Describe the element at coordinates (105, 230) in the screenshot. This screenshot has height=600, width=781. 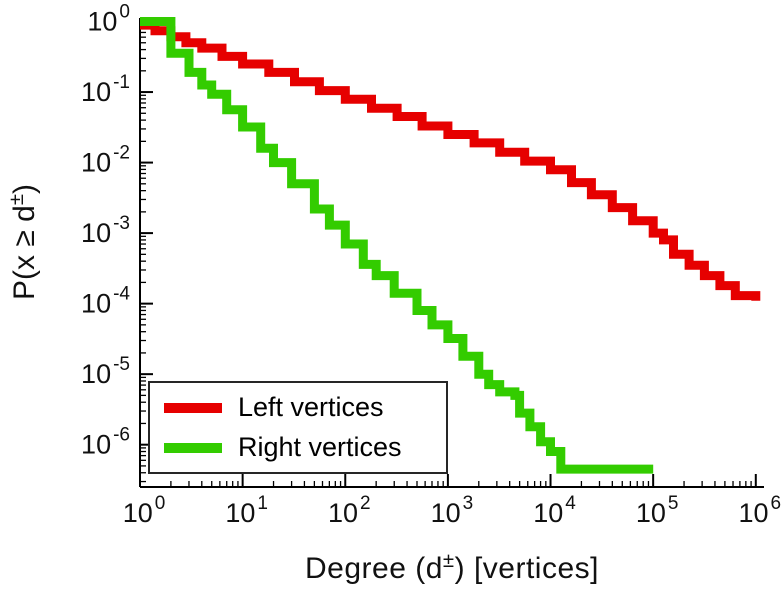
I see `y-tick-label: 10 -3` at that location.